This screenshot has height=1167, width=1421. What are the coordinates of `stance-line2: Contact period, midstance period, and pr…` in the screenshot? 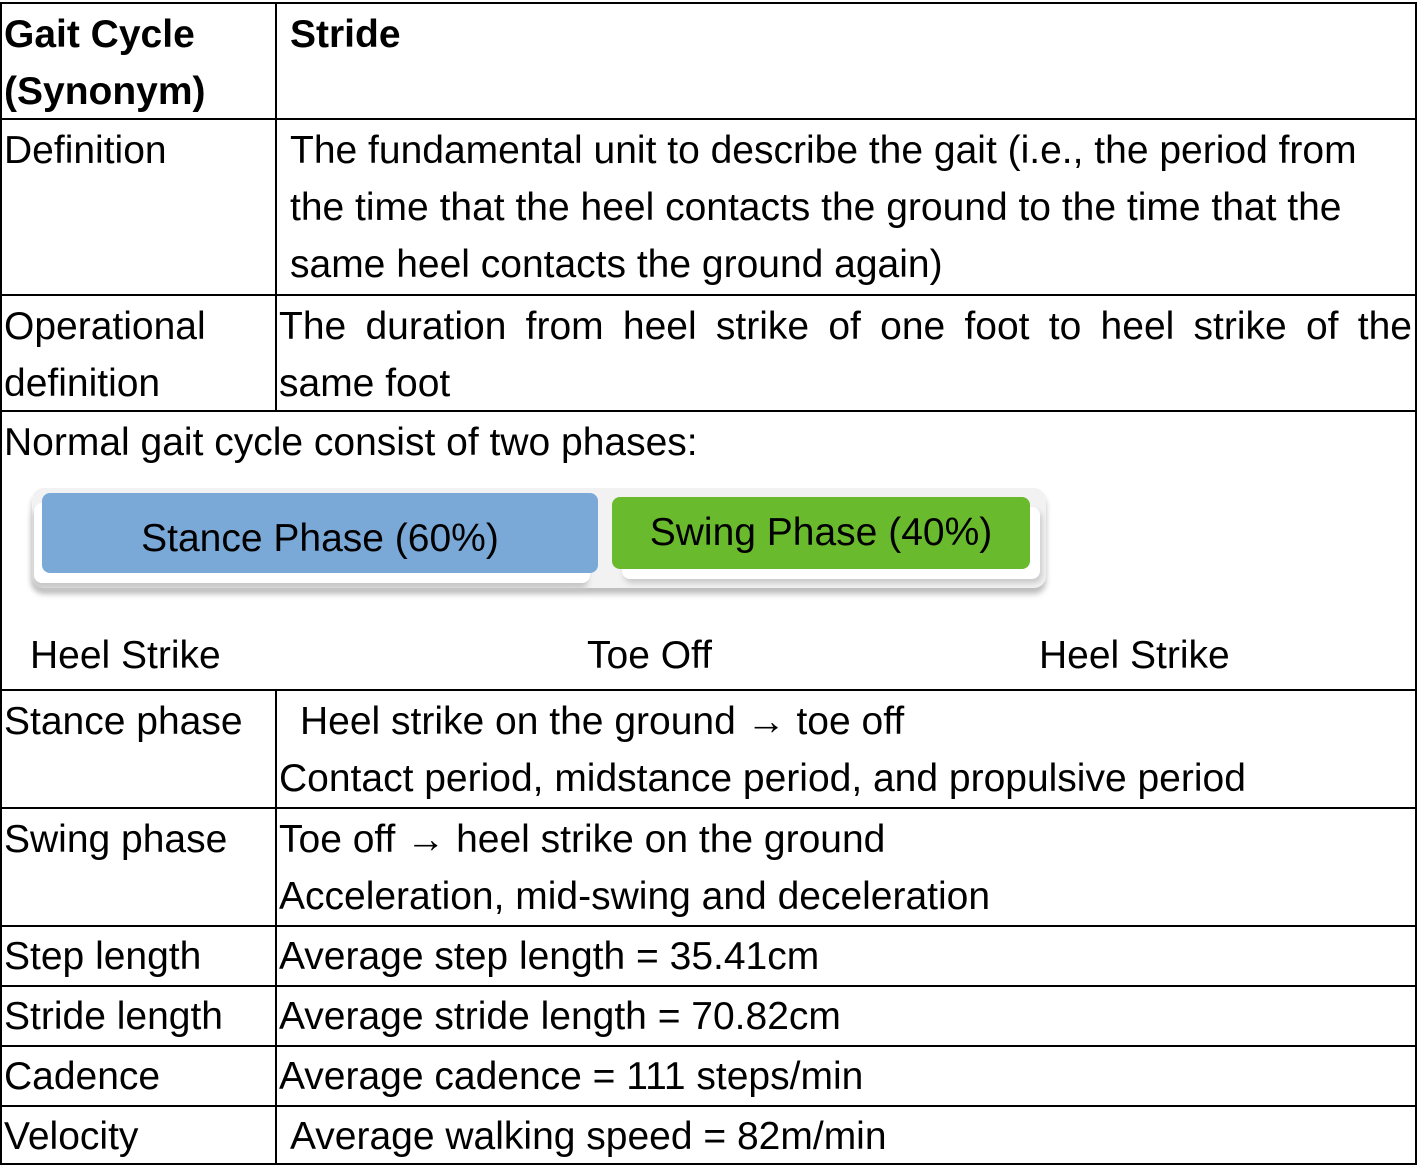 It's located at (762, 778).